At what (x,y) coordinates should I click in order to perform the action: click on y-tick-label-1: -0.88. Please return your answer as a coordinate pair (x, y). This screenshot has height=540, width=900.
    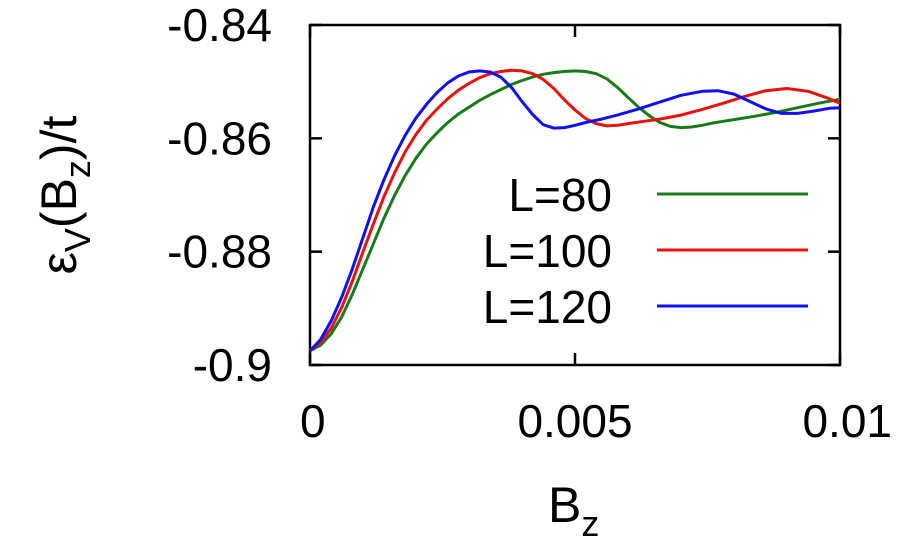
    Looking at the image, I should click on (219, 252).